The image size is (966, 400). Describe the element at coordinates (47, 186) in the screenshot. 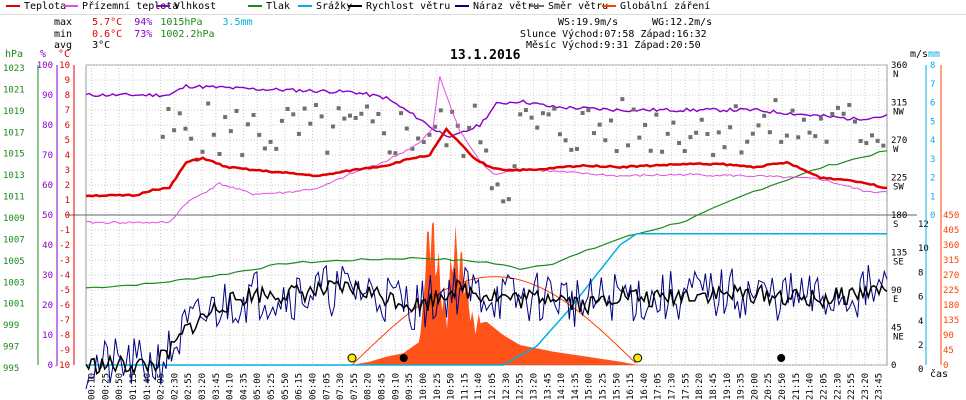

I see `tick-pct: 60` at that location.